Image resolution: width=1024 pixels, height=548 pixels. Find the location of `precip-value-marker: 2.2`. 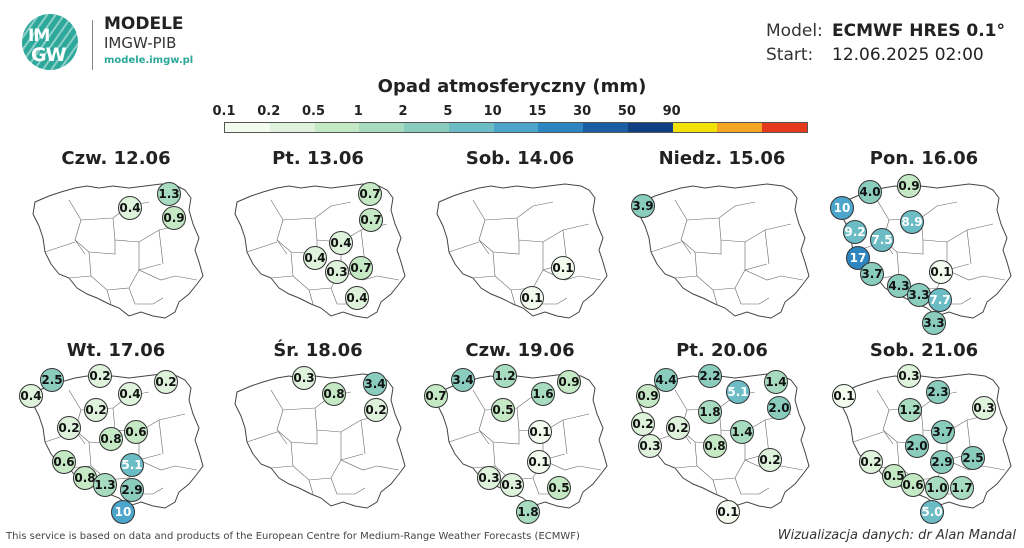

precip-value-marker: 2.2 is located at coordinates (710, 376).